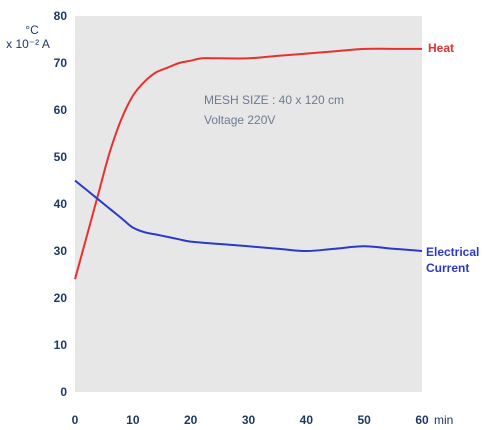  Describe the element at coordinates (443, 420) in the screenshot. I see `x-unit: min` at that location.